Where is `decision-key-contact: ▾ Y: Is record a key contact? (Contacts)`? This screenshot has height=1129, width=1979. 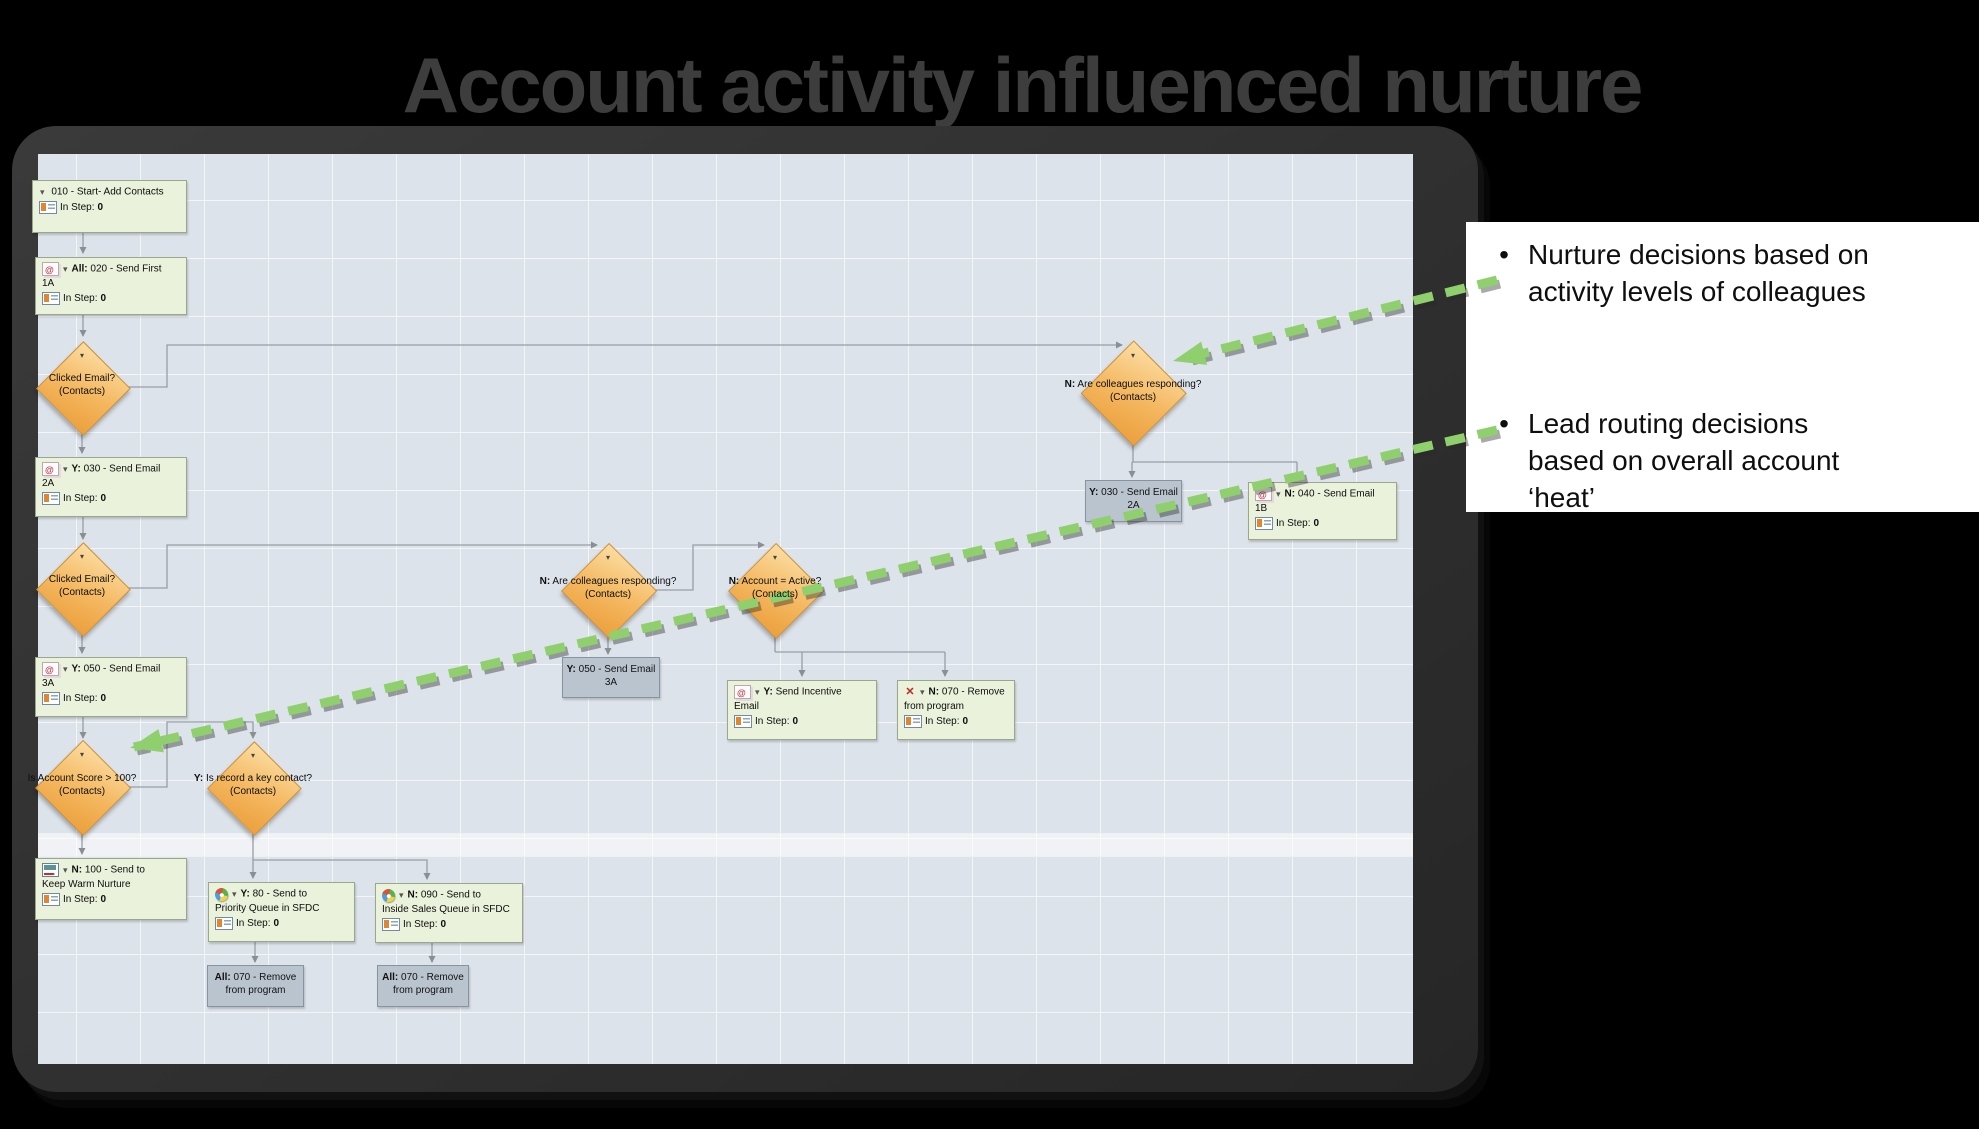 decision-key-contact: ▾ Y: Is record a key contact? (Contacts) is located at coordinates (253, 788).